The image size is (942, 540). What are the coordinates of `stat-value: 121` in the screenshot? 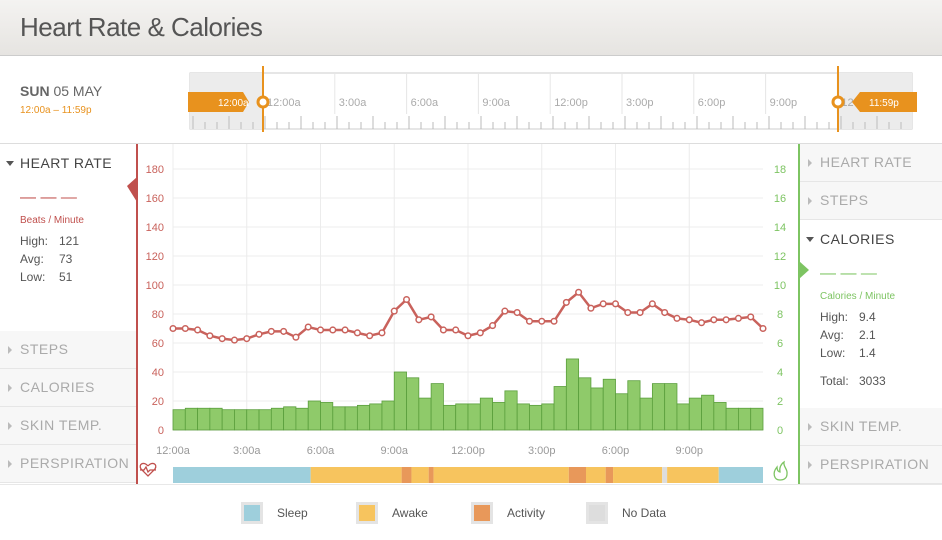 It's located at (69, 241).